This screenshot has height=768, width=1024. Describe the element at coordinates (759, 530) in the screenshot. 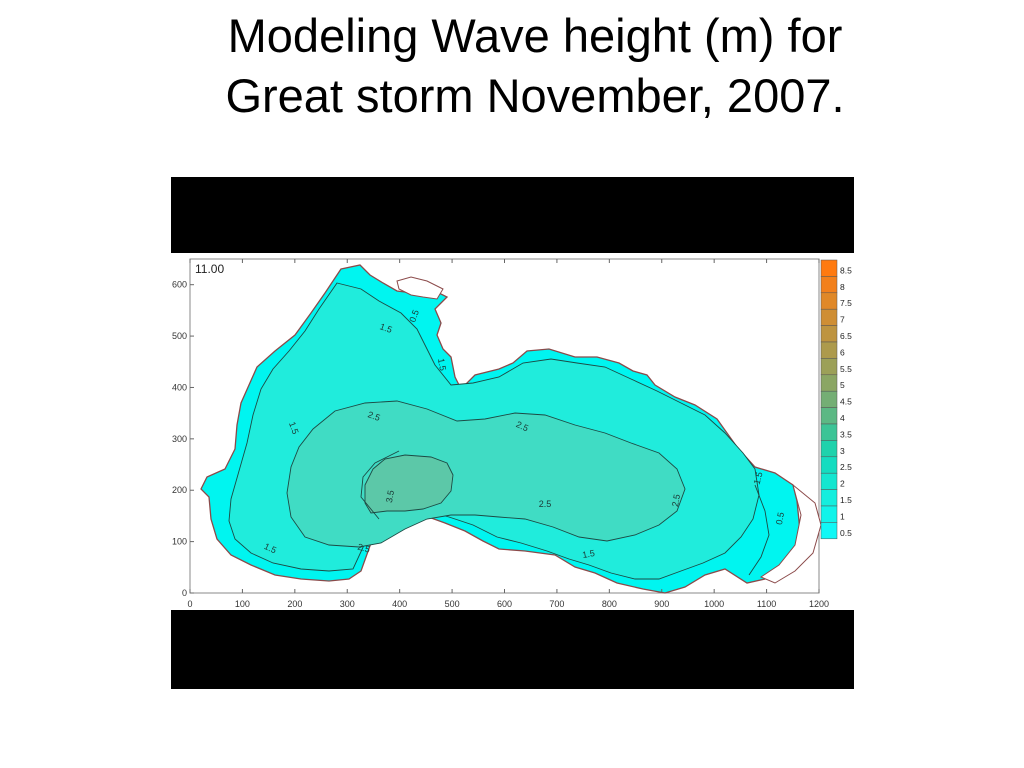

I see `contour-line-coastal` at that location.